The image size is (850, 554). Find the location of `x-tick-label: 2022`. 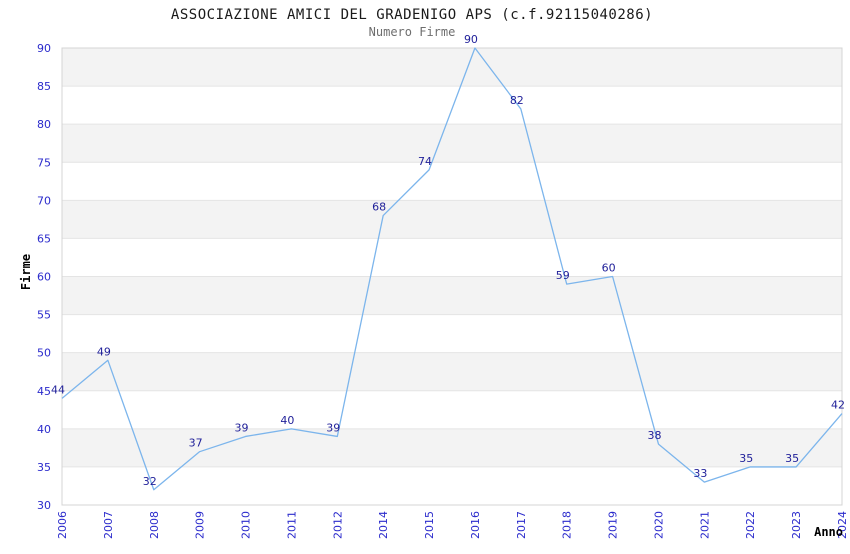

x-tick-label: 2022 is located at coordinates (750, 525).